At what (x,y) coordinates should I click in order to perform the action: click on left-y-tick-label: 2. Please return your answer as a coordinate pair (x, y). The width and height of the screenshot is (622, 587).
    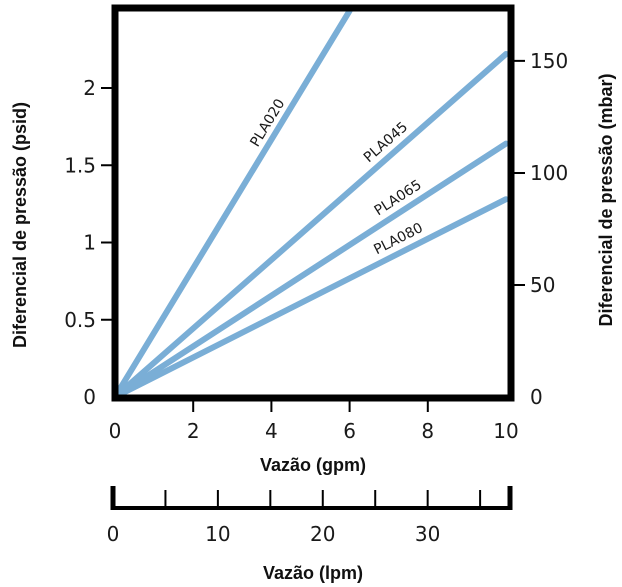
    Looking at the image, I should click on (89, 88).